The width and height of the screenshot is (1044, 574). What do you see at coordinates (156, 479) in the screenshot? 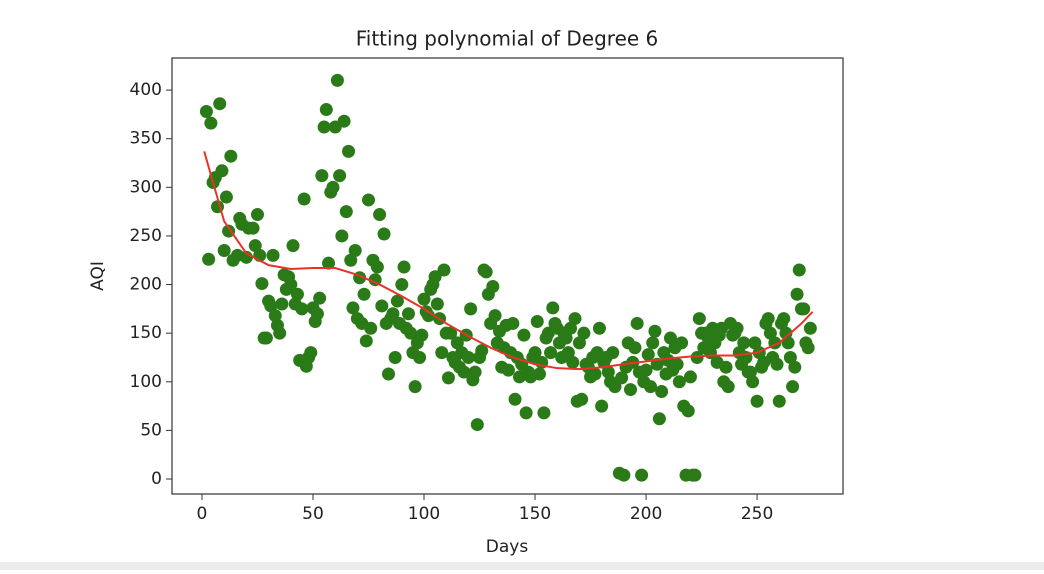
I see `y-tick-label: 0` at bounding box center [156, 479].